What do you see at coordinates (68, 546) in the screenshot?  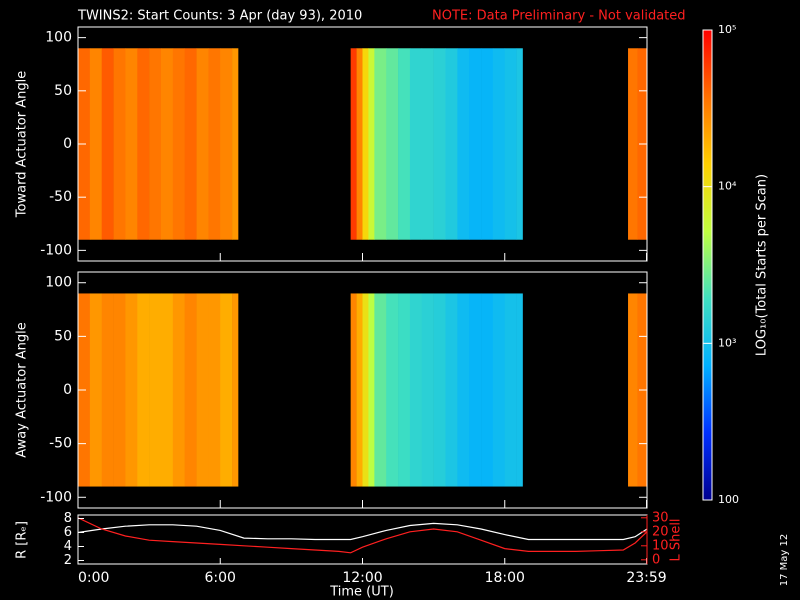 I see `y-tick-label: 4` at bounding box center [68, 546].